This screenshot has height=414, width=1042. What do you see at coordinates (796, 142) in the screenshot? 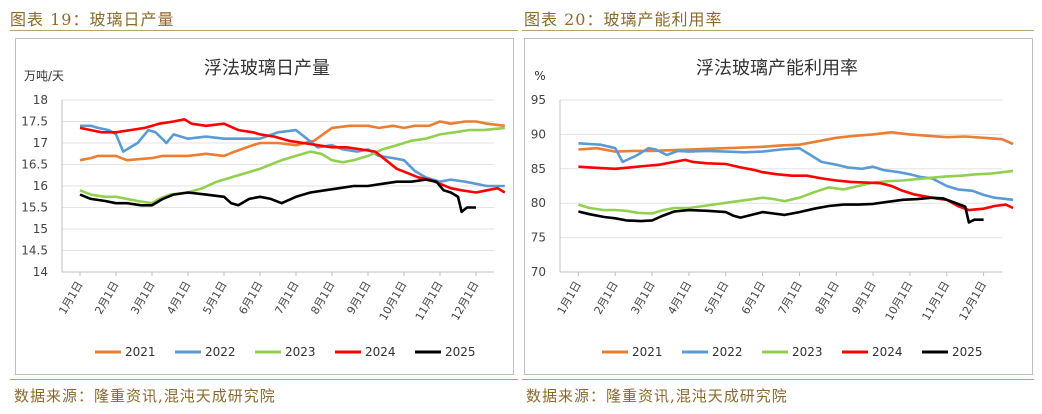
I see `series-line-2021` at bounding box center [796, 142].